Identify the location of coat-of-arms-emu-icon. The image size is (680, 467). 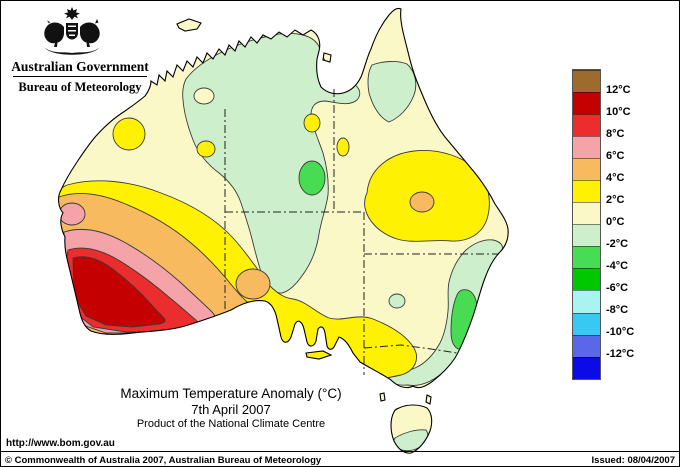
(90, 33).